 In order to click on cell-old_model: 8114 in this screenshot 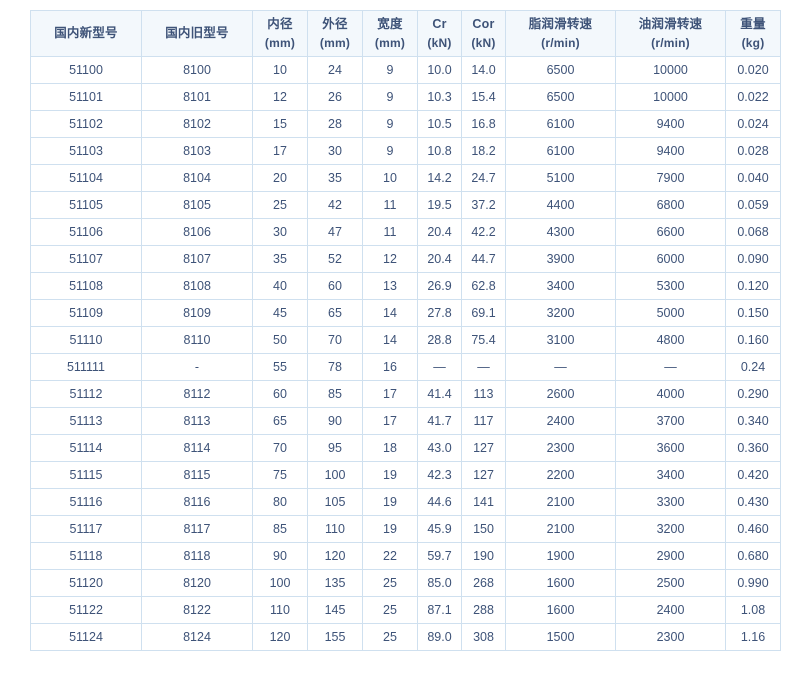, I will do `click(197, 448)`.